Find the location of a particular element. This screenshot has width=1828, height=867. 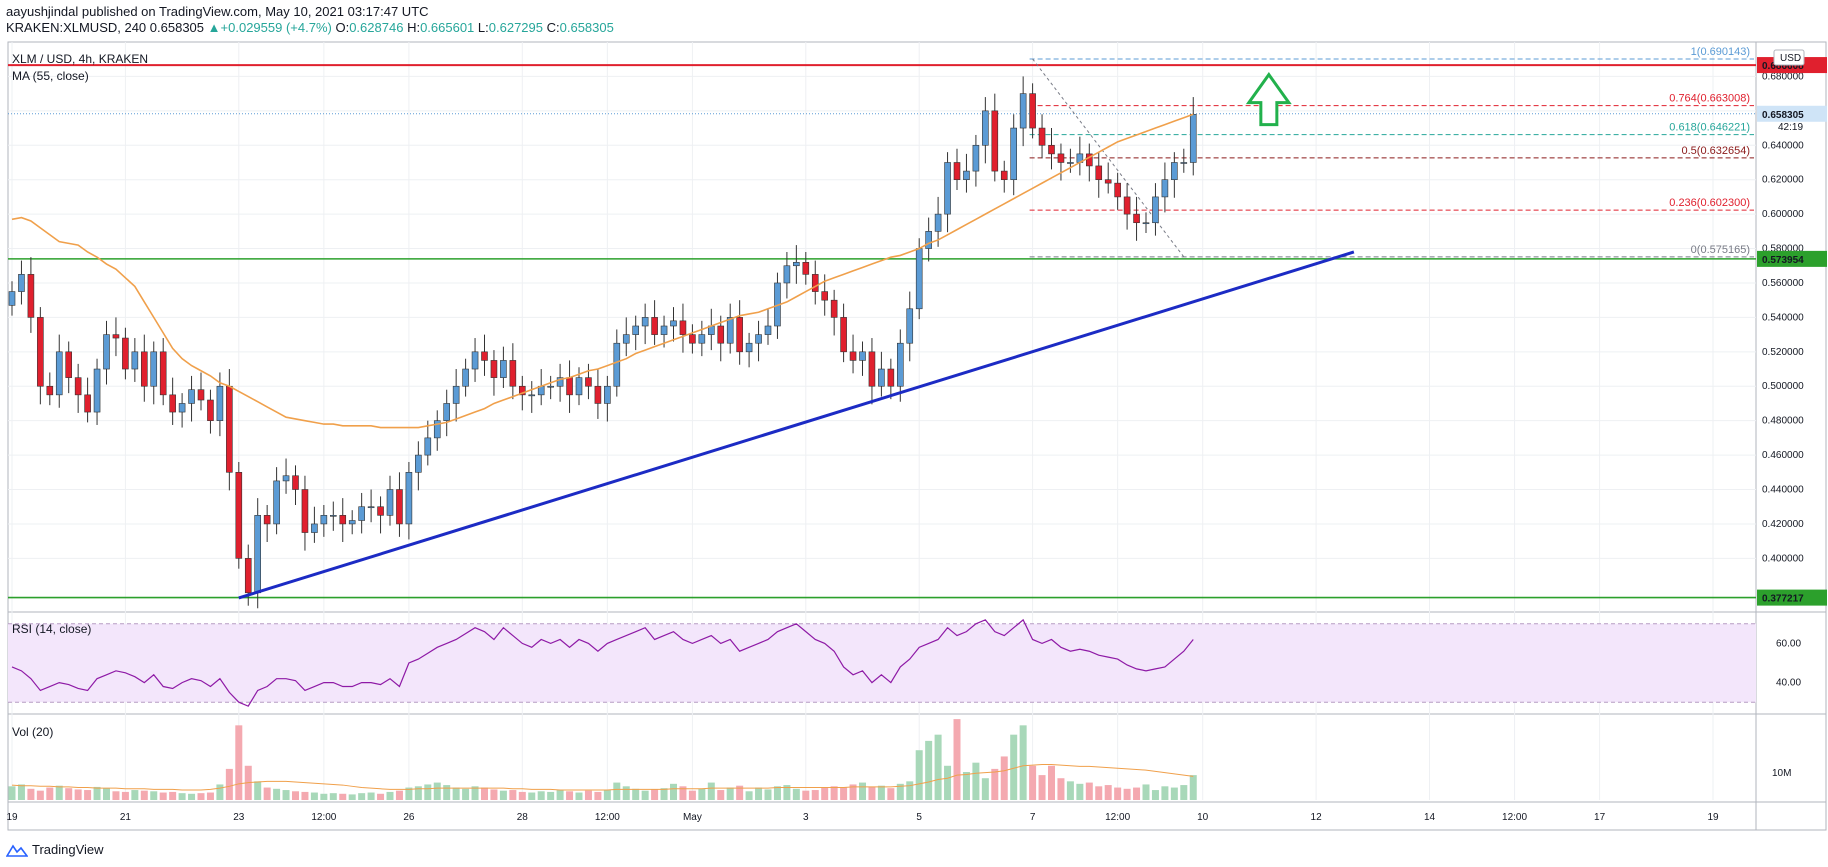

brand-name: TradingView is located at coordinates (68, 849).